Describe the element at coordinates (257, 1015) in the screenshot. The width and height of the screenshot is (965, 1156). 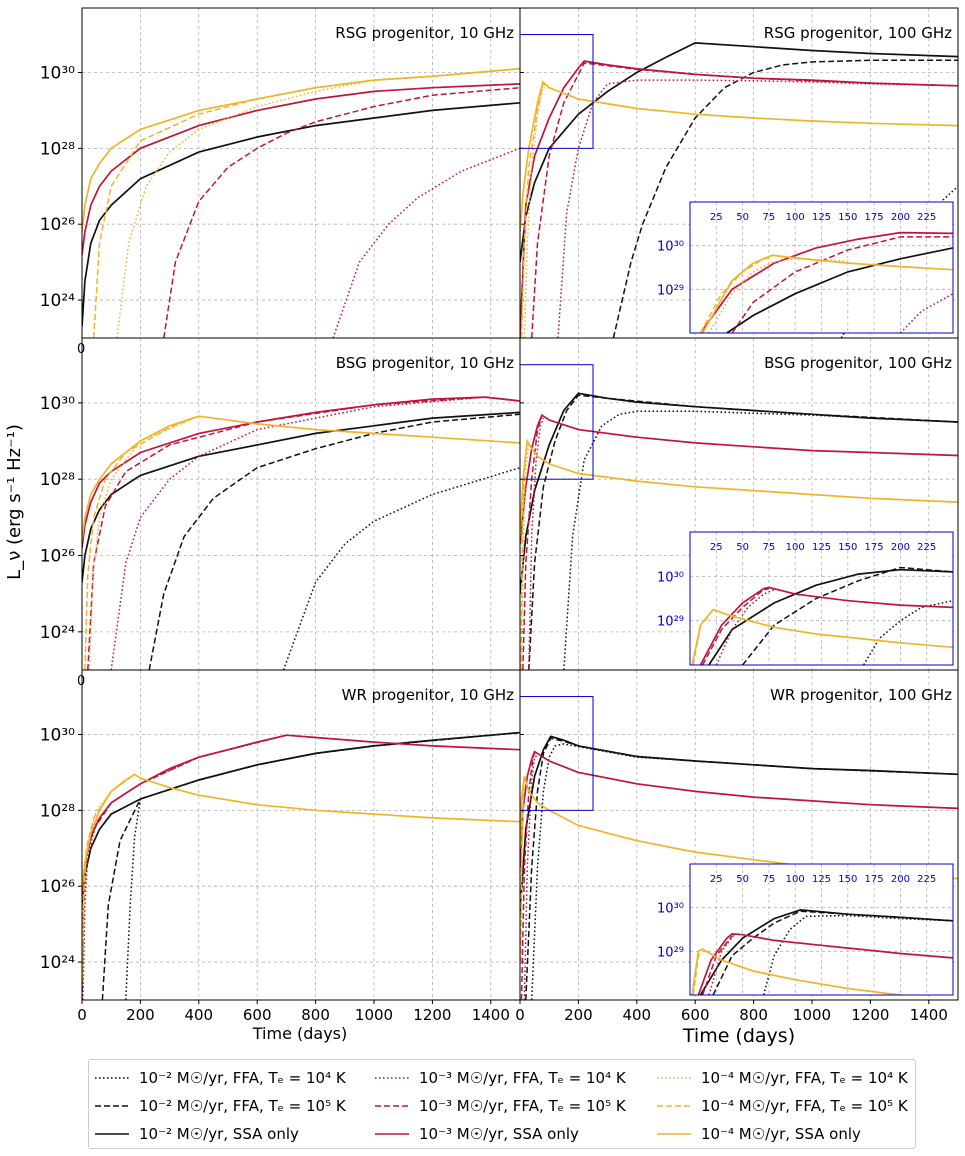
I see `x-tick-label: 600` at that location.